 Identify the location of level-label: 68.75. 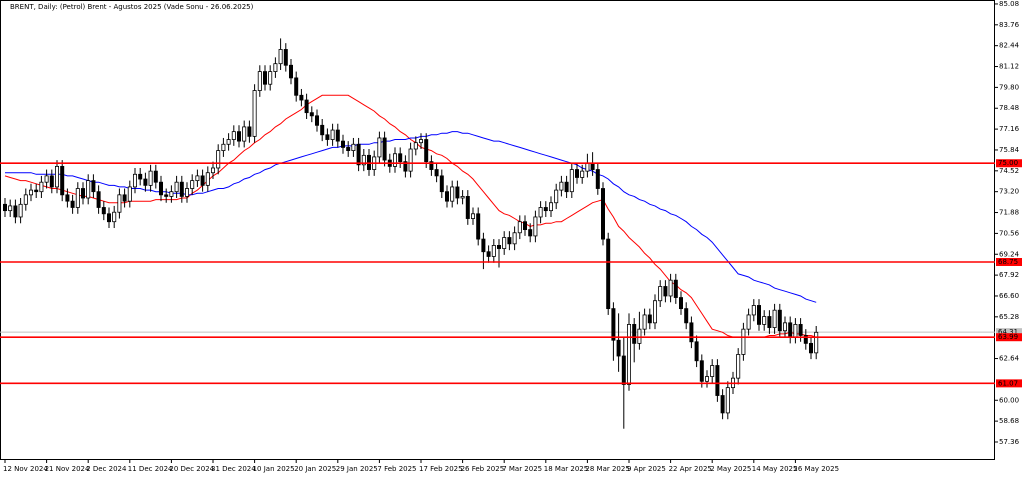
(1008, 262).